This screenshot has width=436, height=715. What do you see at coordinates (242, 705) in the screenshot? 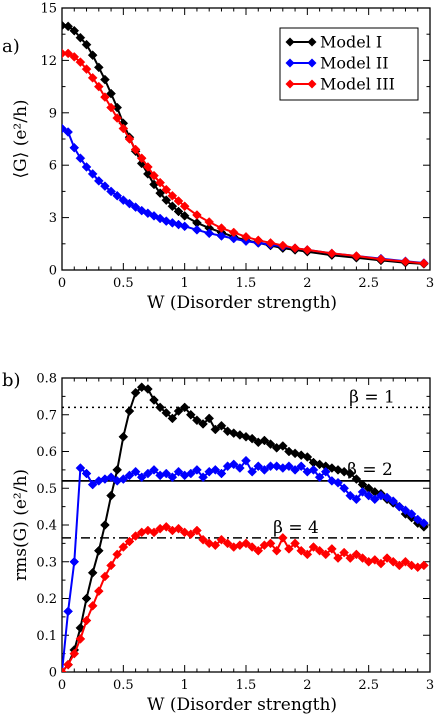
I see `x-axis-label: W (Disorder strength)` at bounding box center [242, 705].